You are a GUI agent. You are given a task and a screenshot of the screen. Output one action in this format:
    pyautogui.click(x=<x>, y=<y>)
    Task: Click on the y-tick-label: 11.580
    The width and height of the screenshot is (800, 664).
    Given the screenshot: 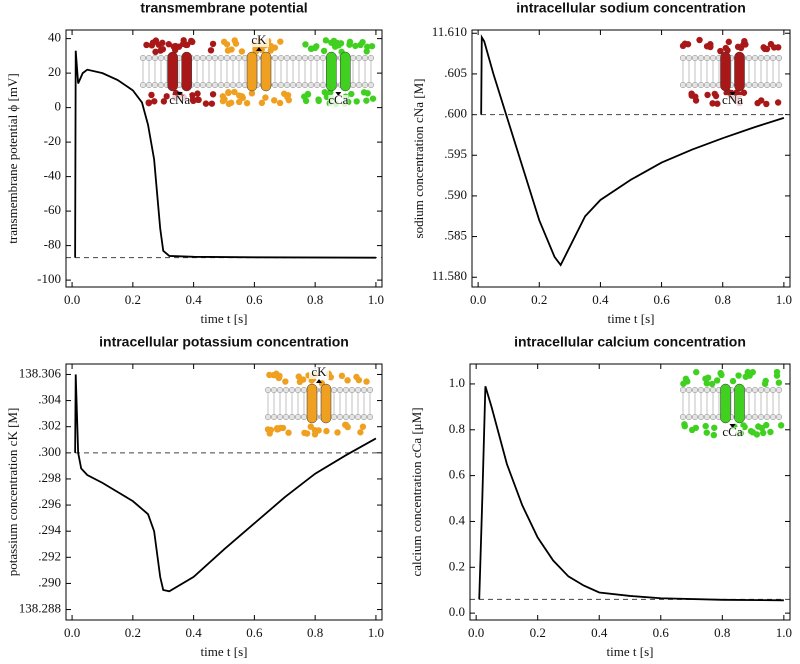 What is the action you would take?
    pyautogui.click(x=449, y=275)
    